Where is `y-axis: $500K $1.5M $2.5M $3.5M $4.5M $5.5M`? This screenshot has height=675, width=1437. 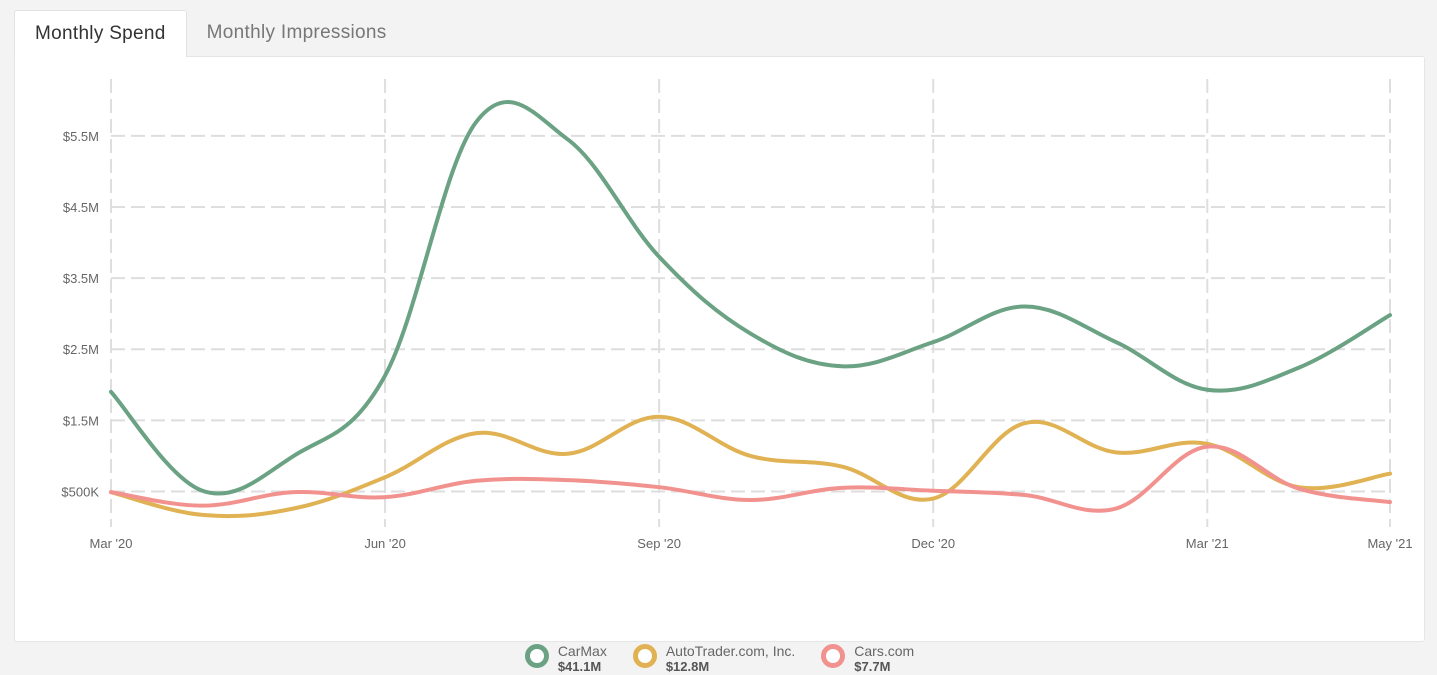 y-axis: $500K $1.5M $2.5M $3.5M $4.5M $5.5M is located at coordinates (80, 314).